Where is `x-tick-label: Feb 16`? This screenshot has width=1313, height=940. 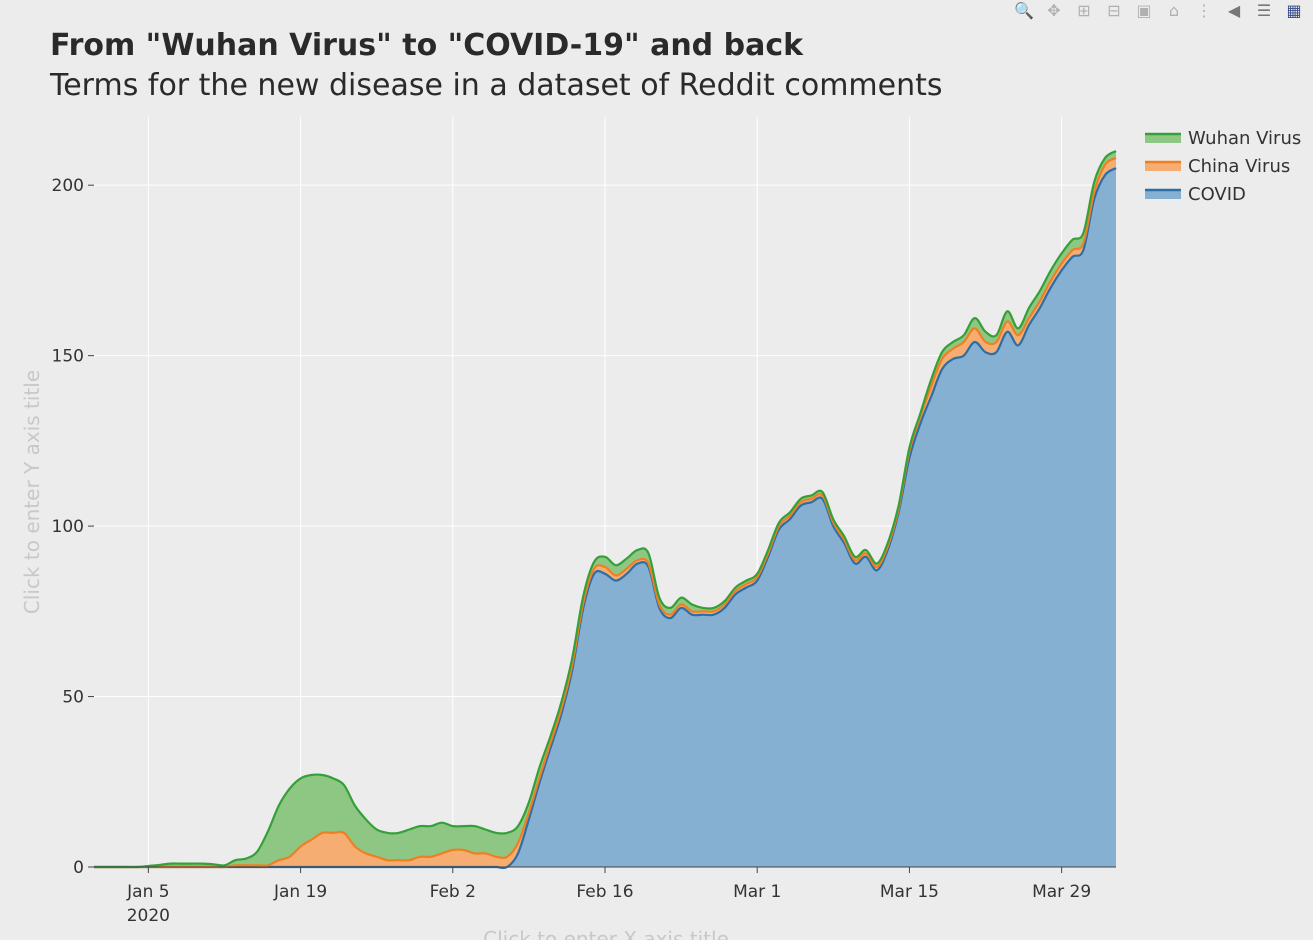 x-tick-label: Feb 16 is located at coordinates (604, 892).